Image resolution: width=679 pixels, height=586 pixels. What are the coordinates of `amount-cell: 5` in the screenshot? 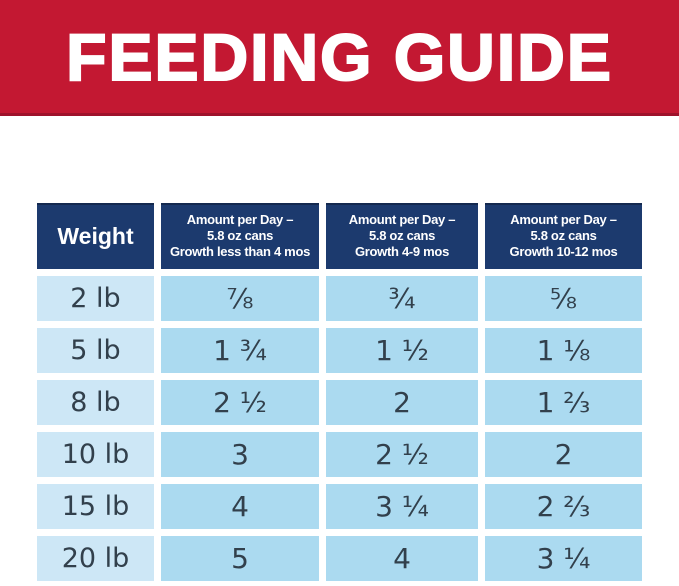 It's located at (240, 558).